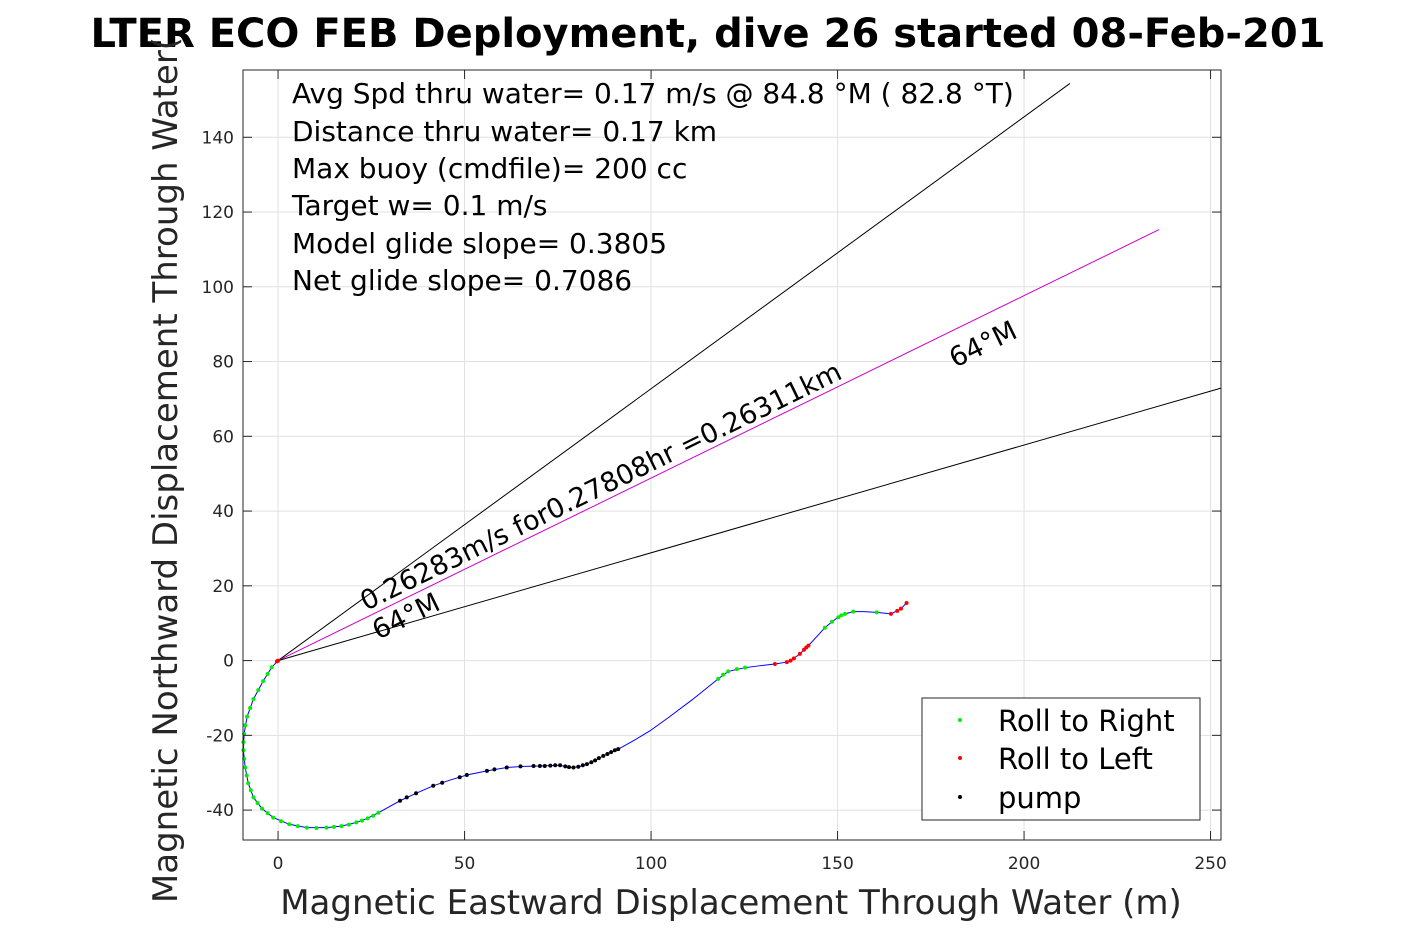  What do you see at coordinates (960, 720) in the screenshot?
I see `legend-marker-roll-right` at bounding box center [960, 720].